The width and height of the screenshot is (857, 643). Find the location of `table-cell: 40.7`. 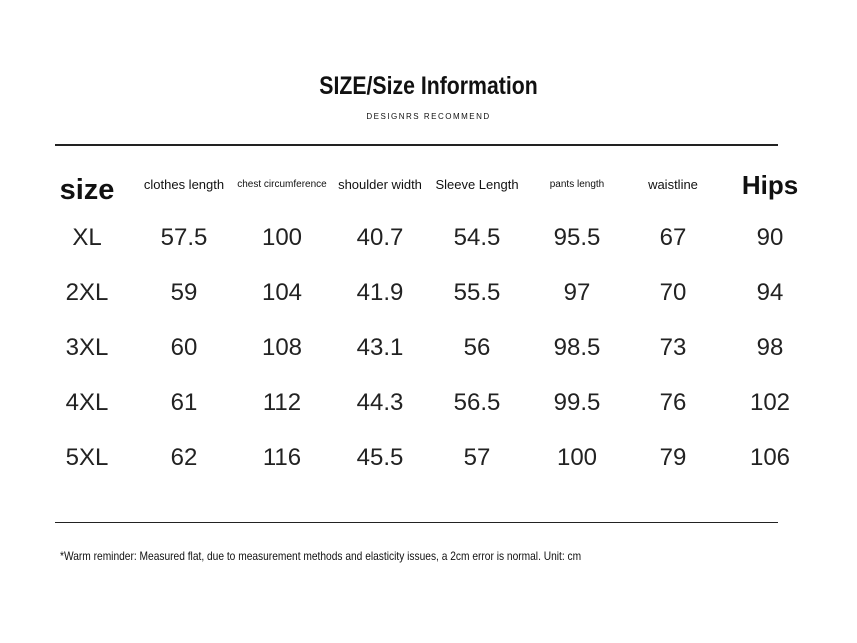

table-cell: 40.7 is located at coordinates (380, 237).